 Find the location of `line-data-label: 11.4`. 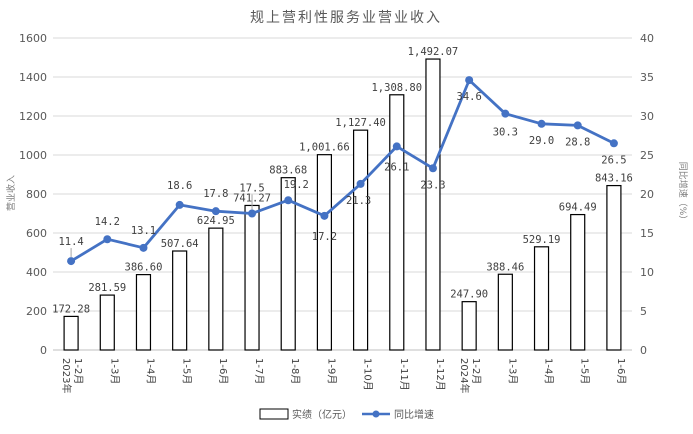

line-data-label: 11.4 is located at coordinates (70, 242).